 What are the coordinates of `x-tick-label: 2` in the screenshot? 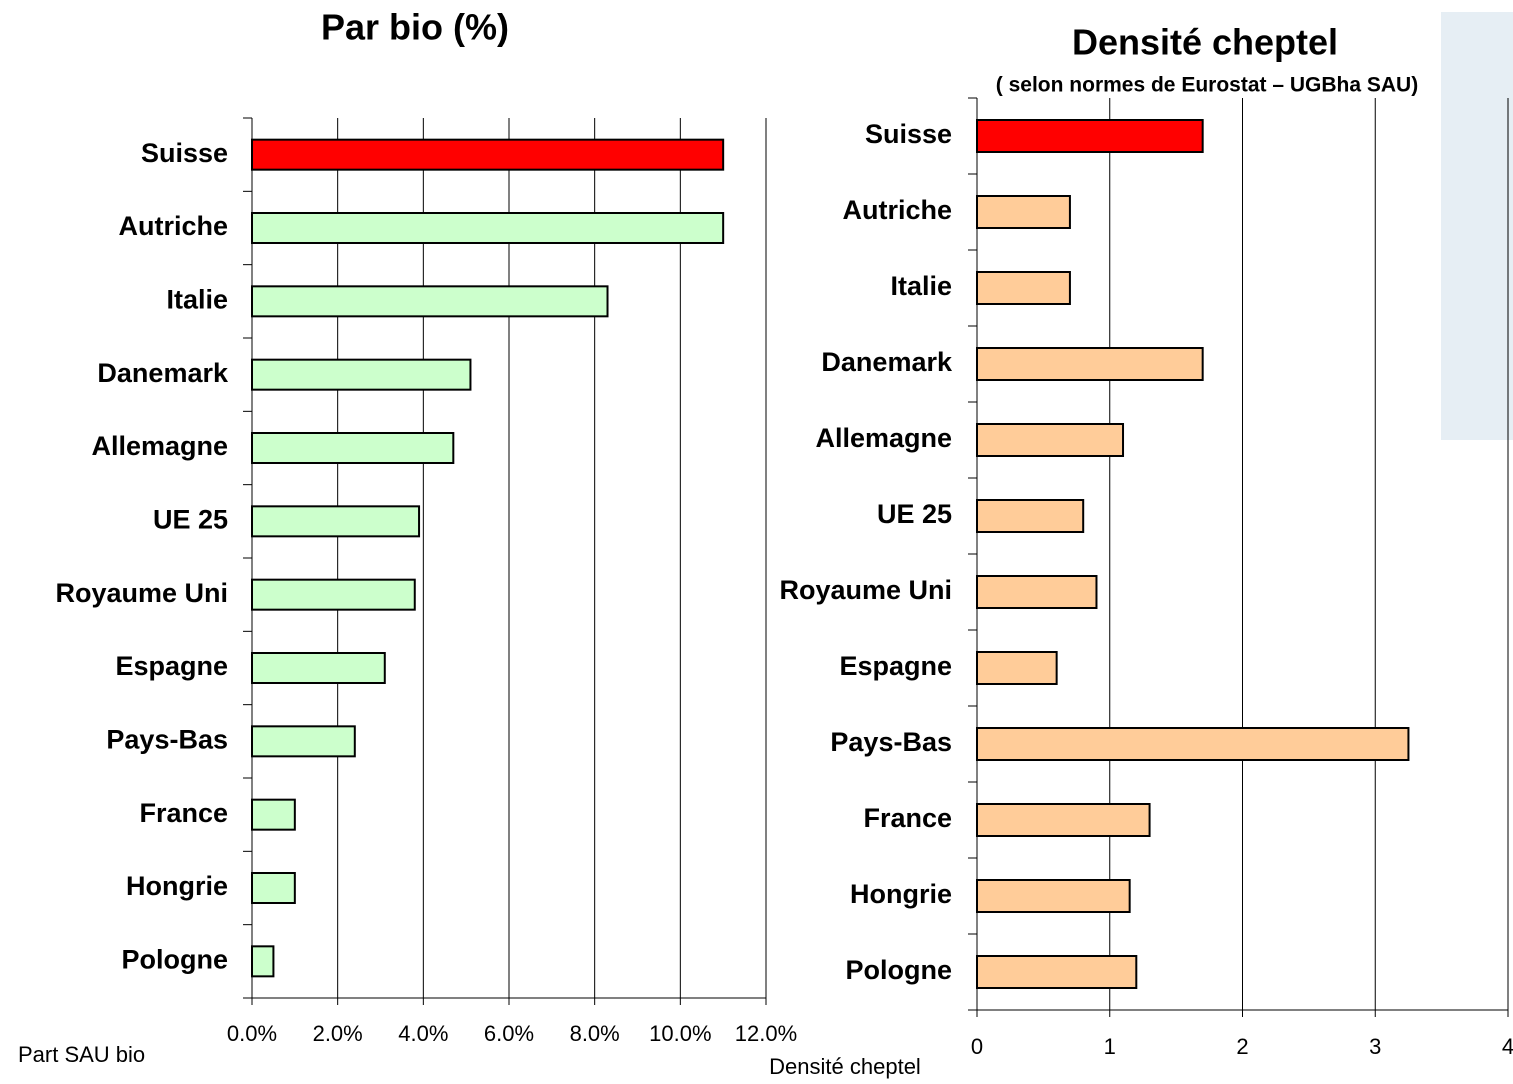 It's located at (1242, 1046).